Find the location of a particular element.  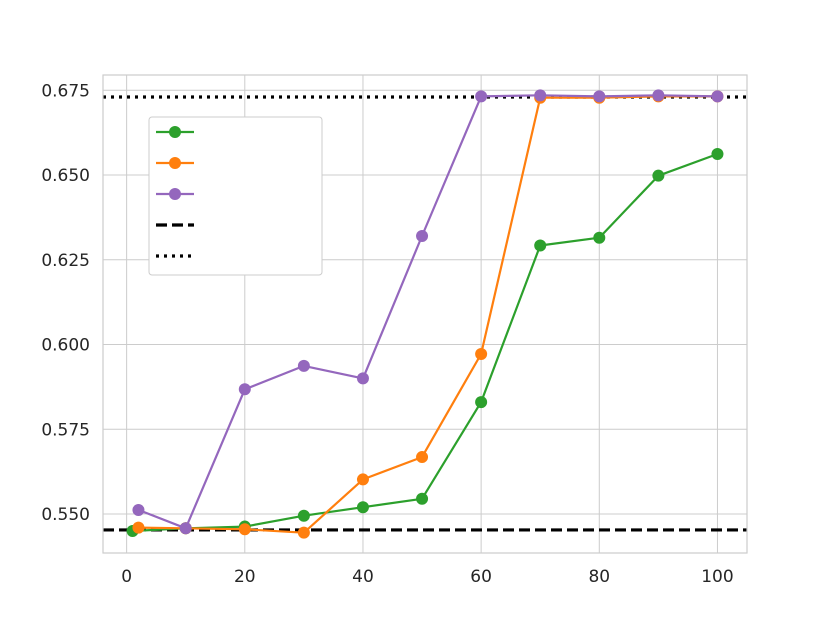

y-tick-label: 0.550 is located at coordinates (65, 515).